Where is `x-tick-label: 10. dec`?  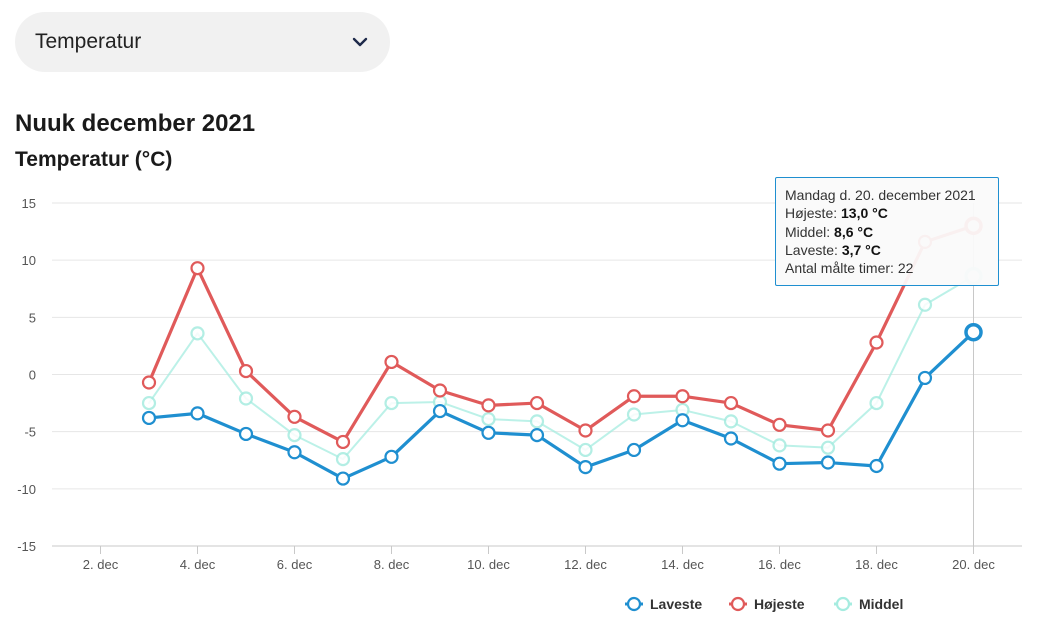
x-tick-label: 10. dec is located at coordinates (488, 564).